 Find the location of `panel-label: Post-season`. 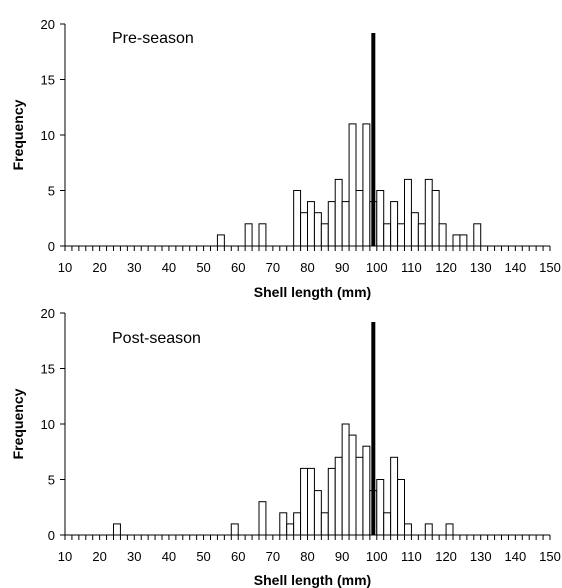

panel-label: Post-season is located at coordinates (156, 338).